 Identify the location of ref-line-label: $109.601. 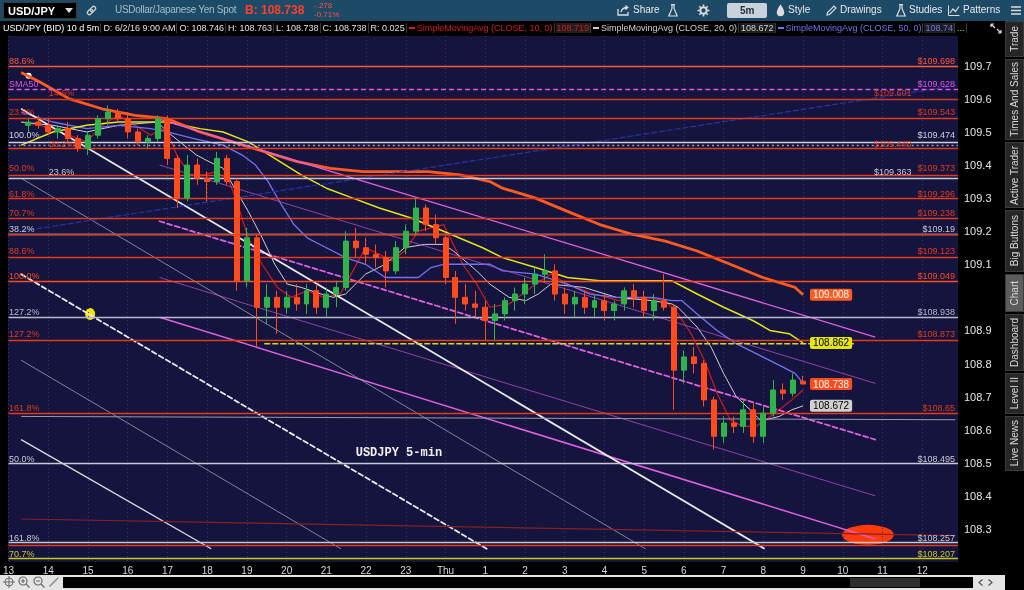
(892, 93).